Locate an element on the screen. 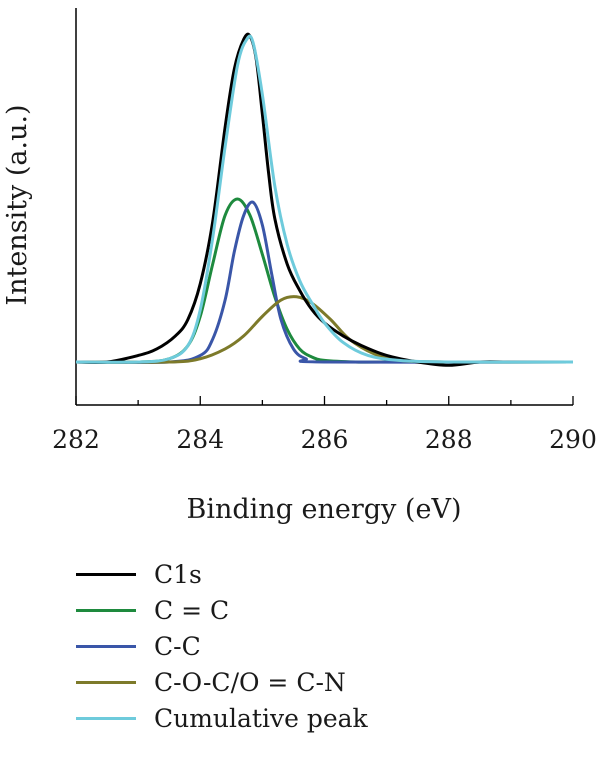 This screenshot has height=762, width=597. x-axis-tick-labels: 282 284 286 288 290 is located at coordinates (324, 439).